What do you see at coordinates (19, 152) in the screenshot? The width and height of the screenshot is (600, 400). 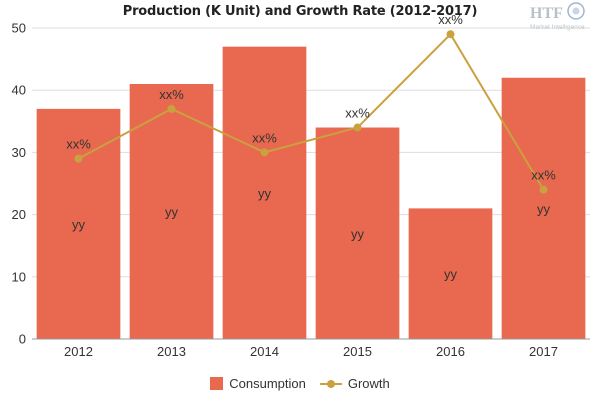 I see `y-tick-label: 30` at bounding box center [19, 152].